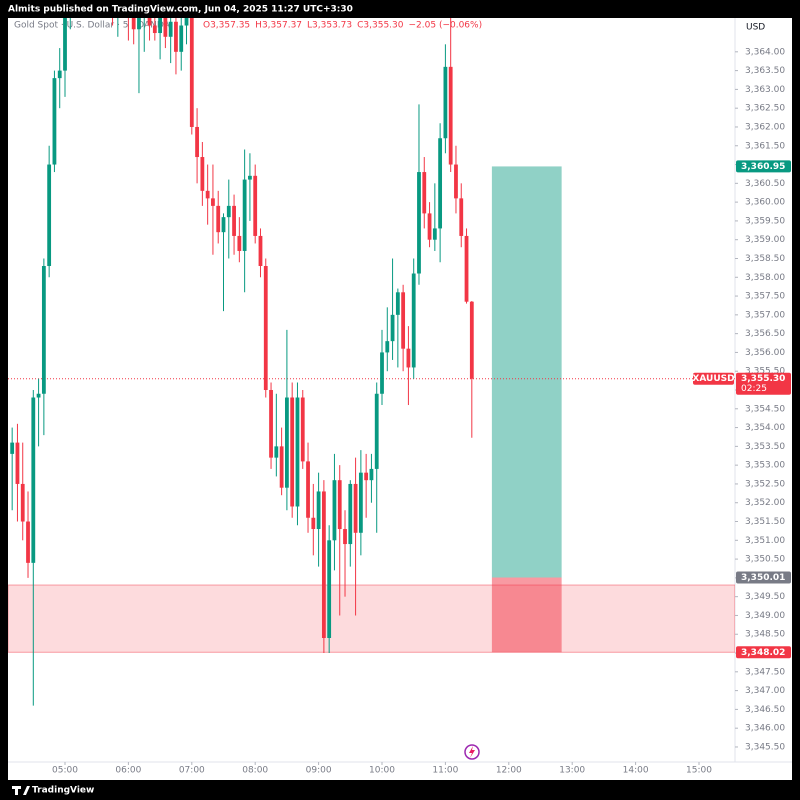 This screenshot has height=800, width=800. Describe the element at coordinates (445, 771) in the screenshot. I see `x-tick-label: 11:00` at that location.